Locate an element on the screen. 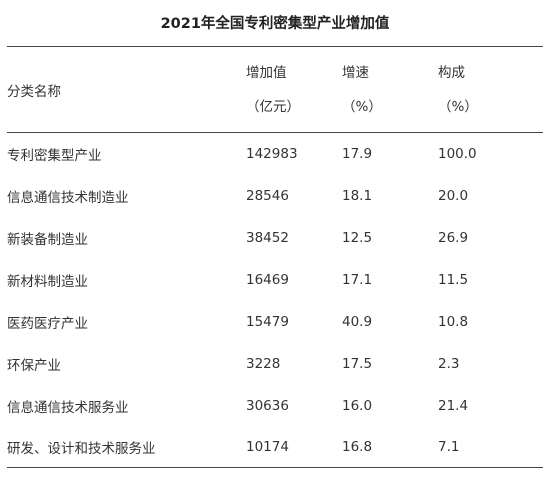  header-growth-unit: （%） is located at coordinates (362, 106).